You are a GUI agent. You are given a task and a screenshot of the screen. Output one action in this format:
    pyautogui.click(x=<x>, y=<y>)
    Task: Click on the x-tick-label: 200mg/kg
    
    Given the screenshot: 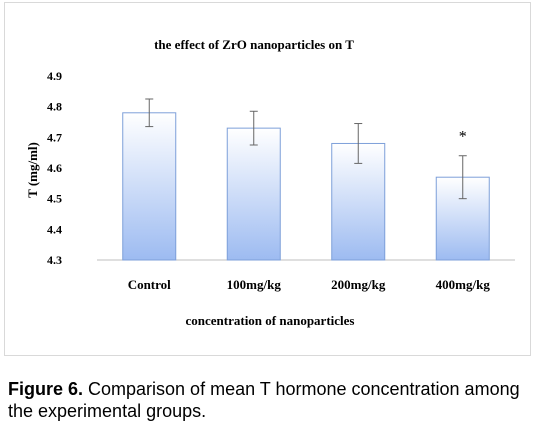 What is the action you would take?
    pyautogui.click(x=358, y=284)
    